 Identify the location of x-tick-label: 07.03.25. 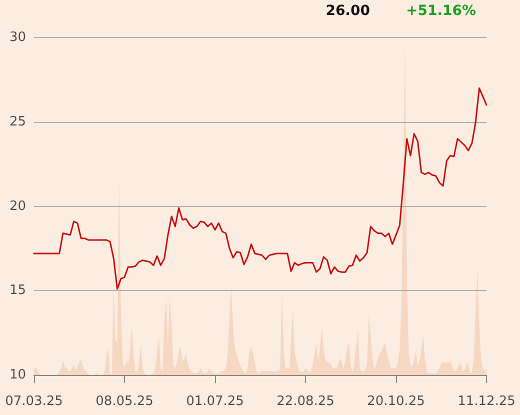
(34, 401).